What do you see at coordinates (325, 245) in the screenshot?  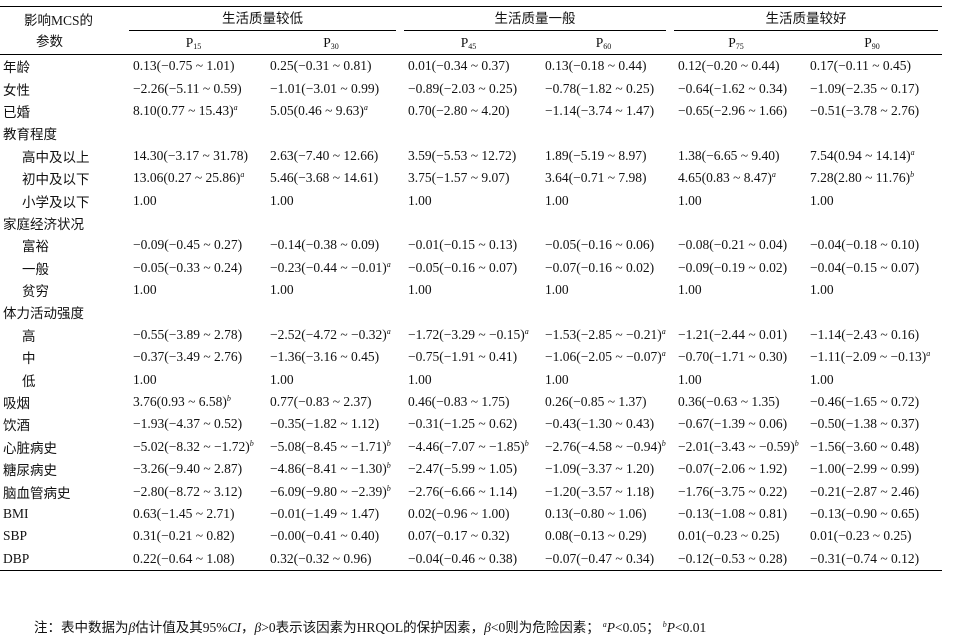 I see `cell: −0.14(−0.38 ~ 0.09)` at bounding box center [325, 245].